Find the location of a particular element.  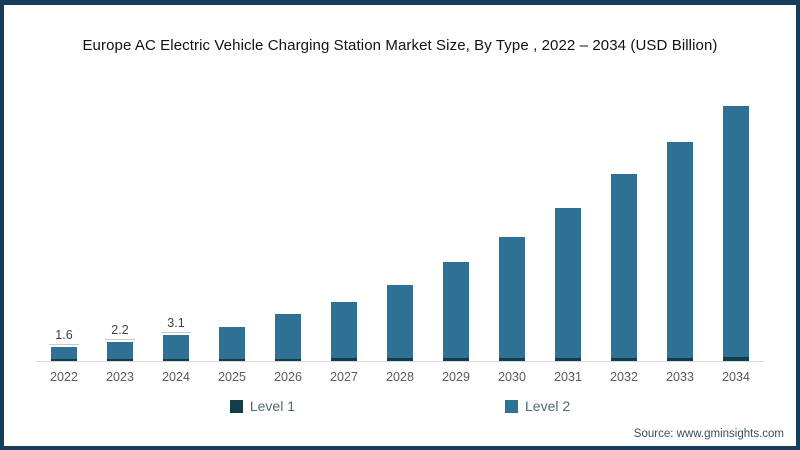

x-tick-label: 2034 is located at coordinates (736, 377).